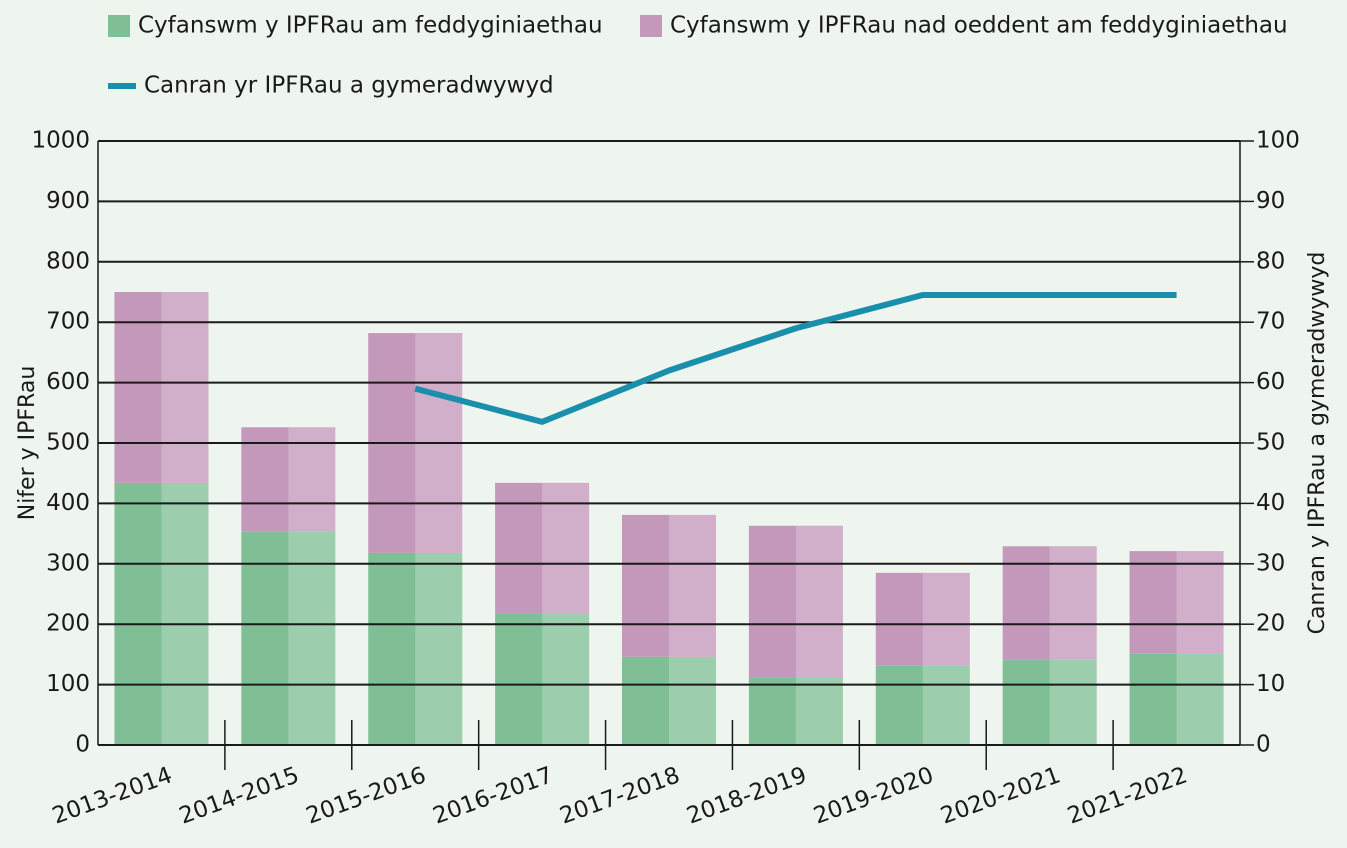 The width and height of the screenshot is (1347, 848). What do you see at coordinates (1270, 443) in the screenshot?
I see `y2-tick-label: 50` at bounding box center [1270, 443].